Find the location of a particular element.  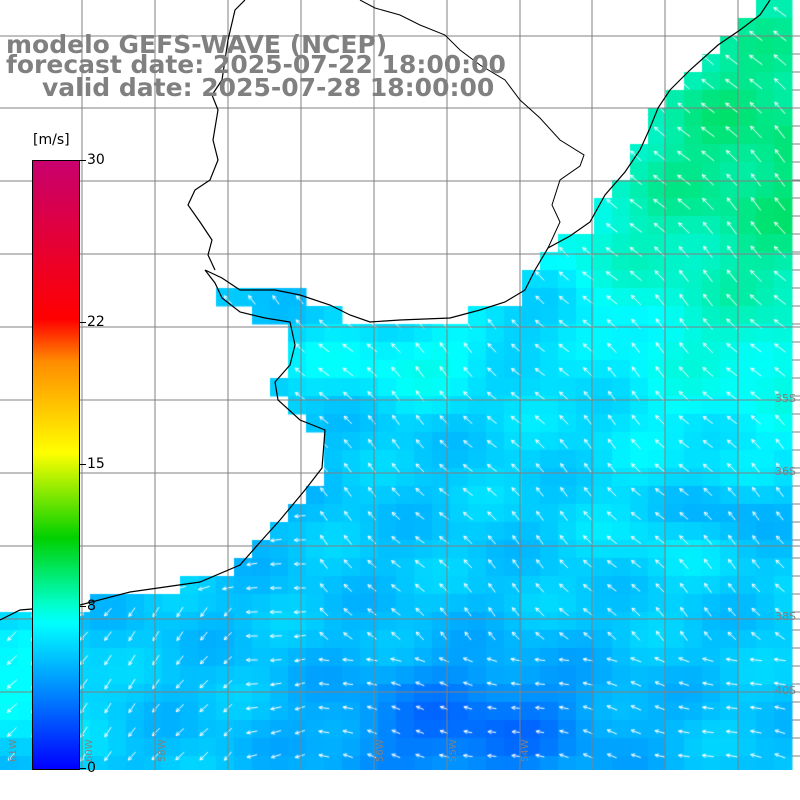

latitude-label: 35S is located at coordinates (785, 398).